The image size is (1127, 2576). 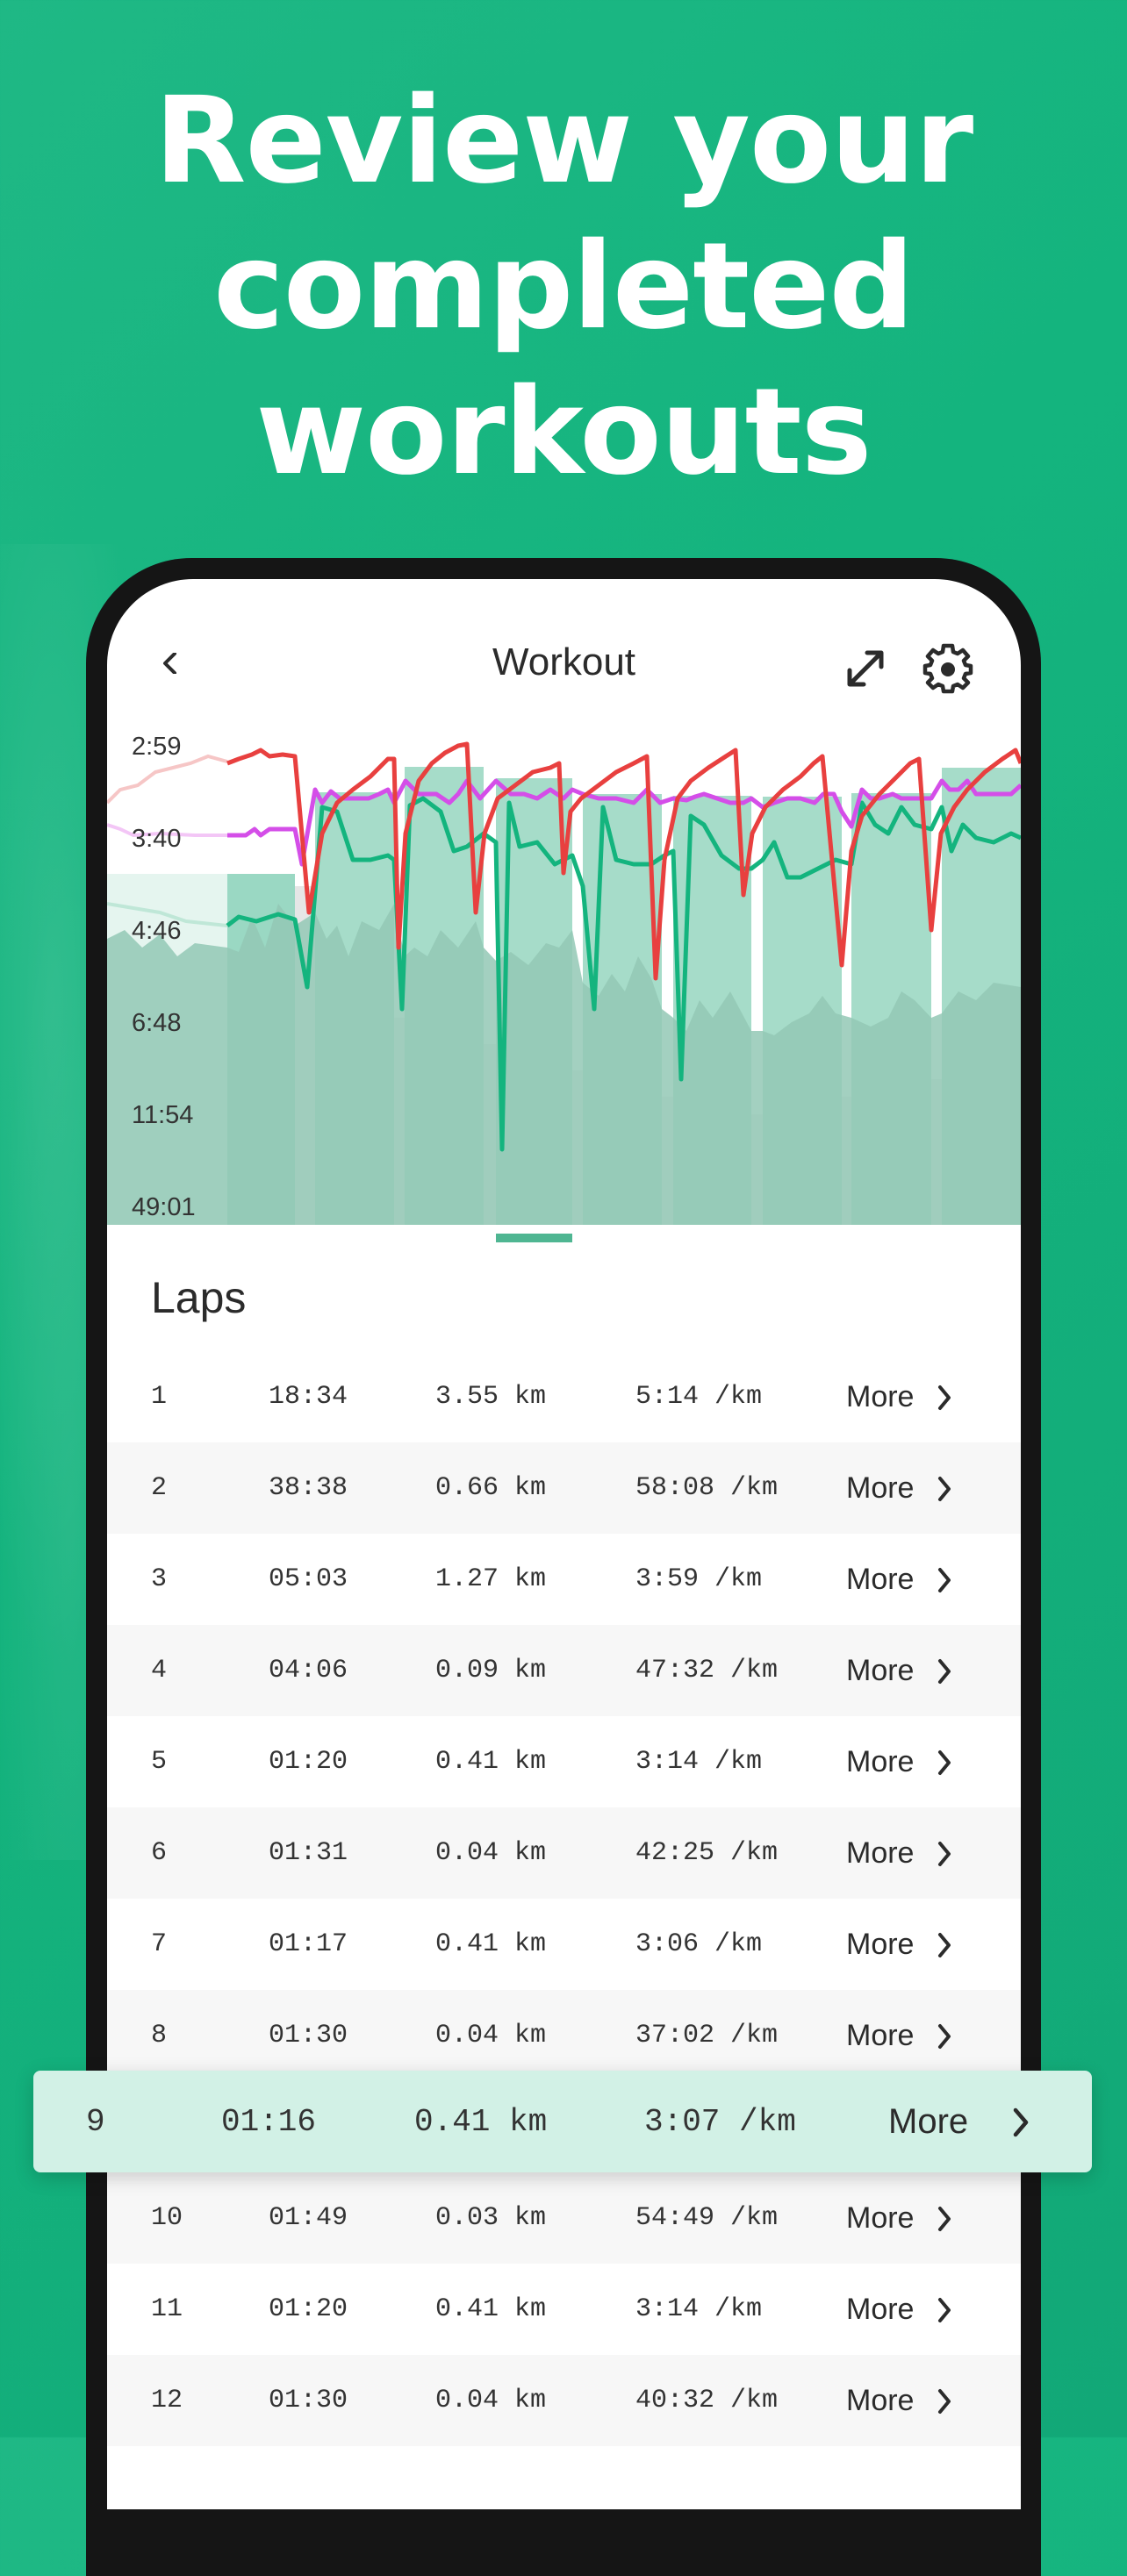 I want to click on y-axis-label: 6:48, so click(x=157, y=1023).